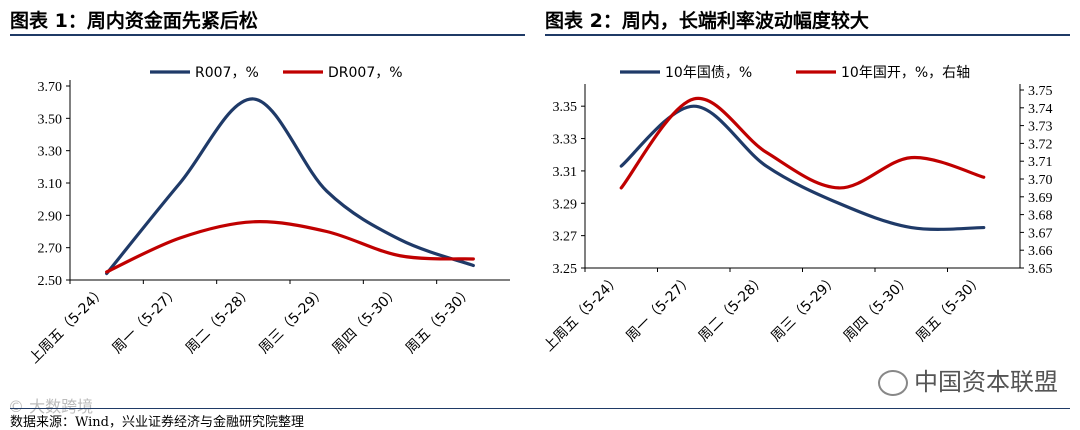 The image size is (1080, 430). What do you see at coordinates (365, 320) in the screenshot?
I see `chart1-x-tick-label: 周四（5-30）` at bounding box center [365, 320].